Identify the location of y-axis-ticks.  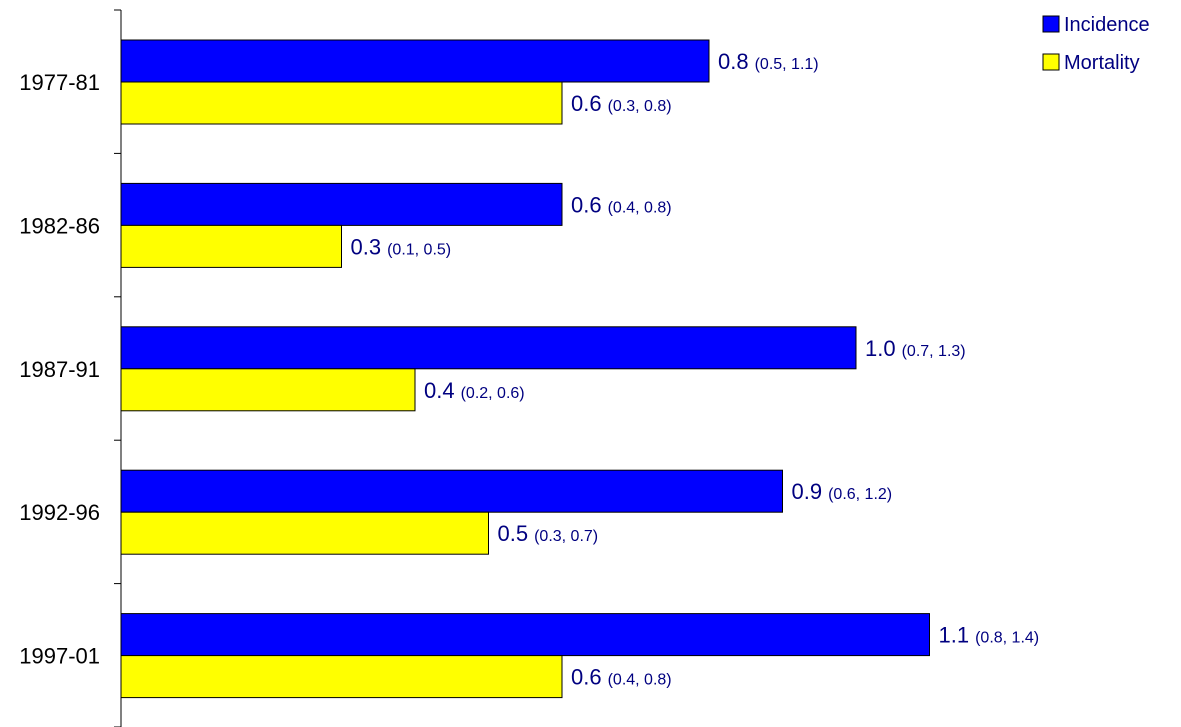
(117, 368).